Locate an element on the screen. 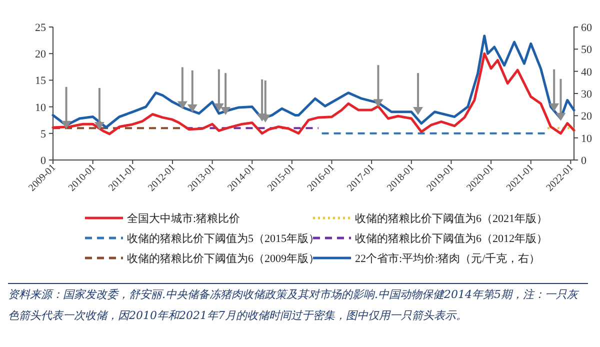 This screenshot has width=600, height=347. legend-label: 收储的猪粮比价下阈值为6（2009年版） is located at coordinates (223, 258).